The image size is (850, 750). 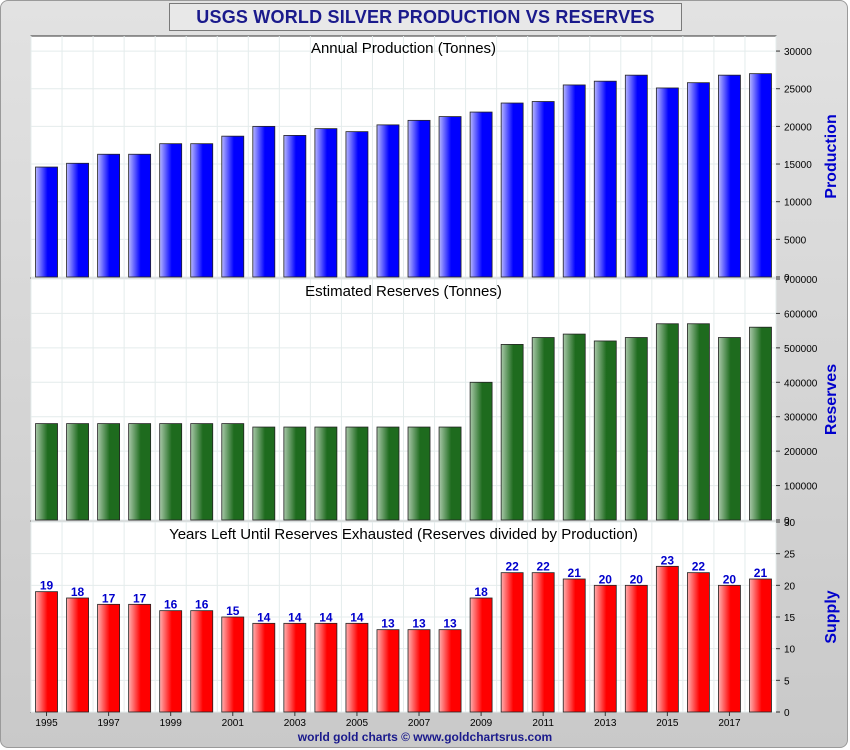 I want to click on y-tick-label: 600000, so click(x=801, y=314).